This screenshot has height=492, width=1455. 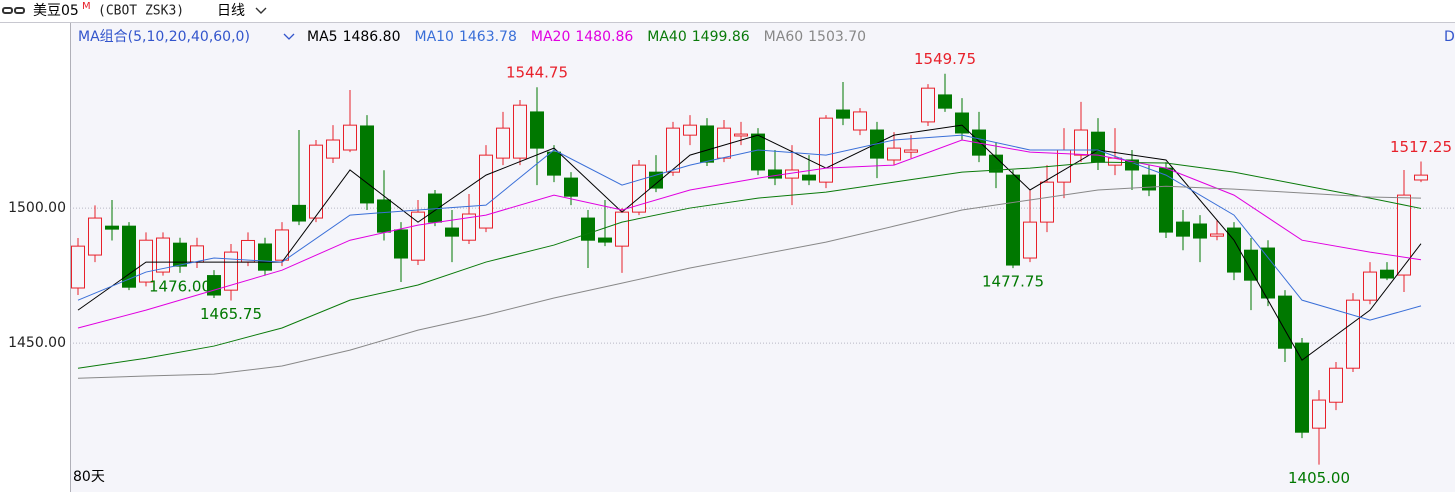 What do you see at coordinates (488, 37) in the screenshot?
I see `legend-value: 1463.78` at bounding box center [488, 37].